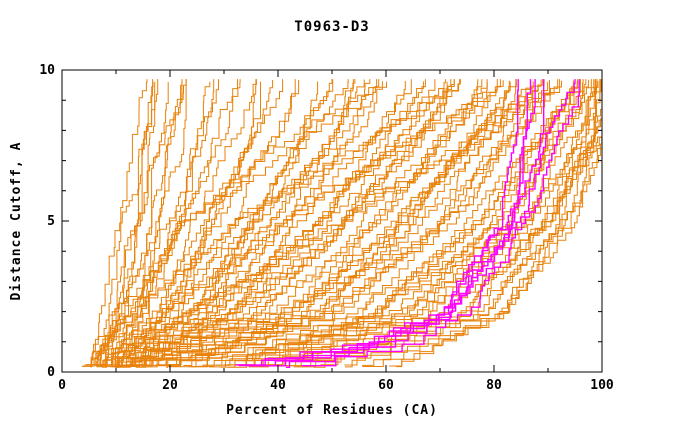  What do you see at coordinates (51, 372) in the screenshot?
I see `y-tick-label: 0` at bounding box center [51, 372].